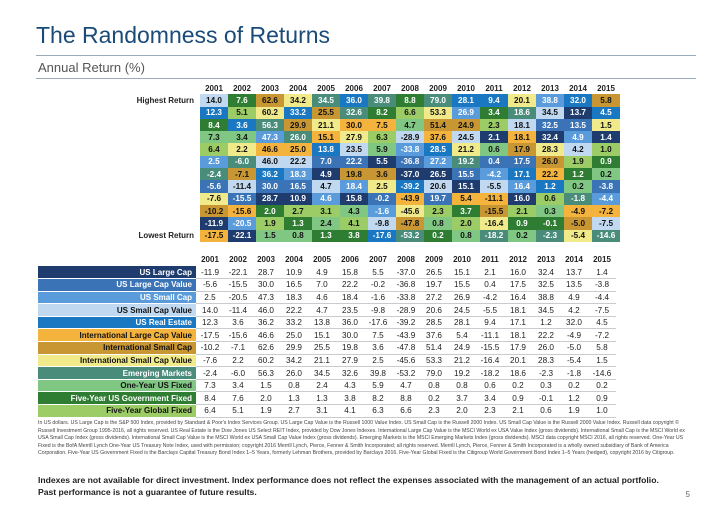 The height and width of the screenshot is (518, 720). Describe the element at coordinates (494, 112) in the screenshot. I see `ranked-return-cell: 3.4` at that location.